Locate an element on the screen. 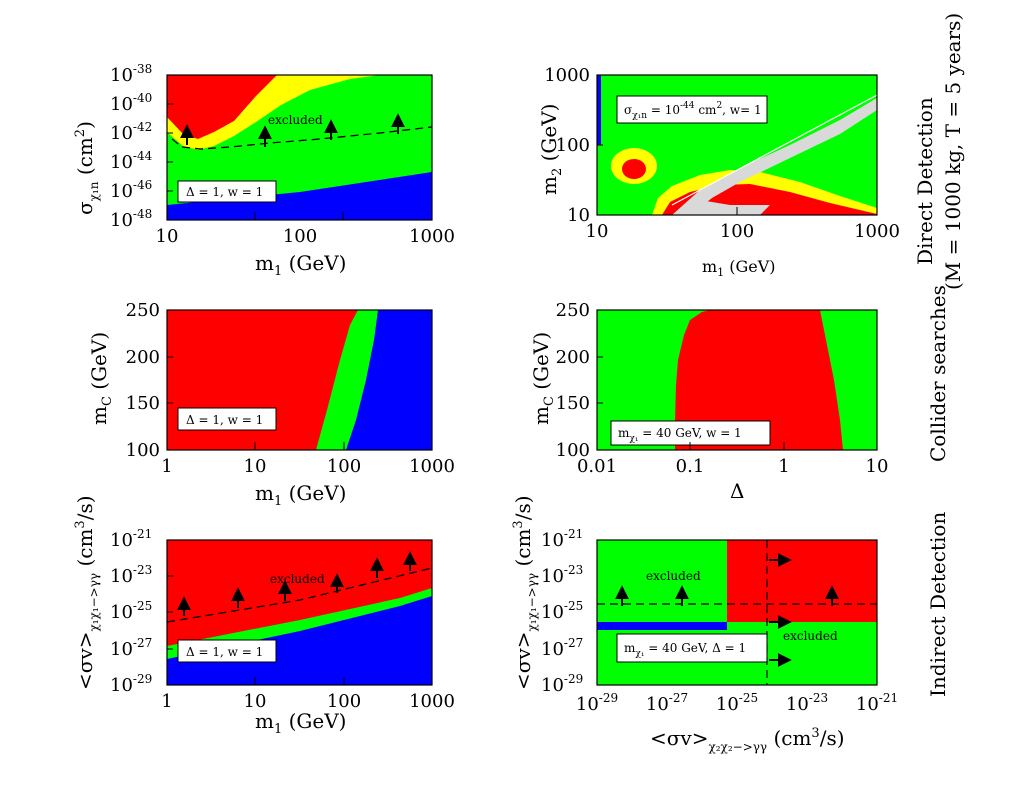  p1-ytick: 10-44 is located at coordinates (131, 161).